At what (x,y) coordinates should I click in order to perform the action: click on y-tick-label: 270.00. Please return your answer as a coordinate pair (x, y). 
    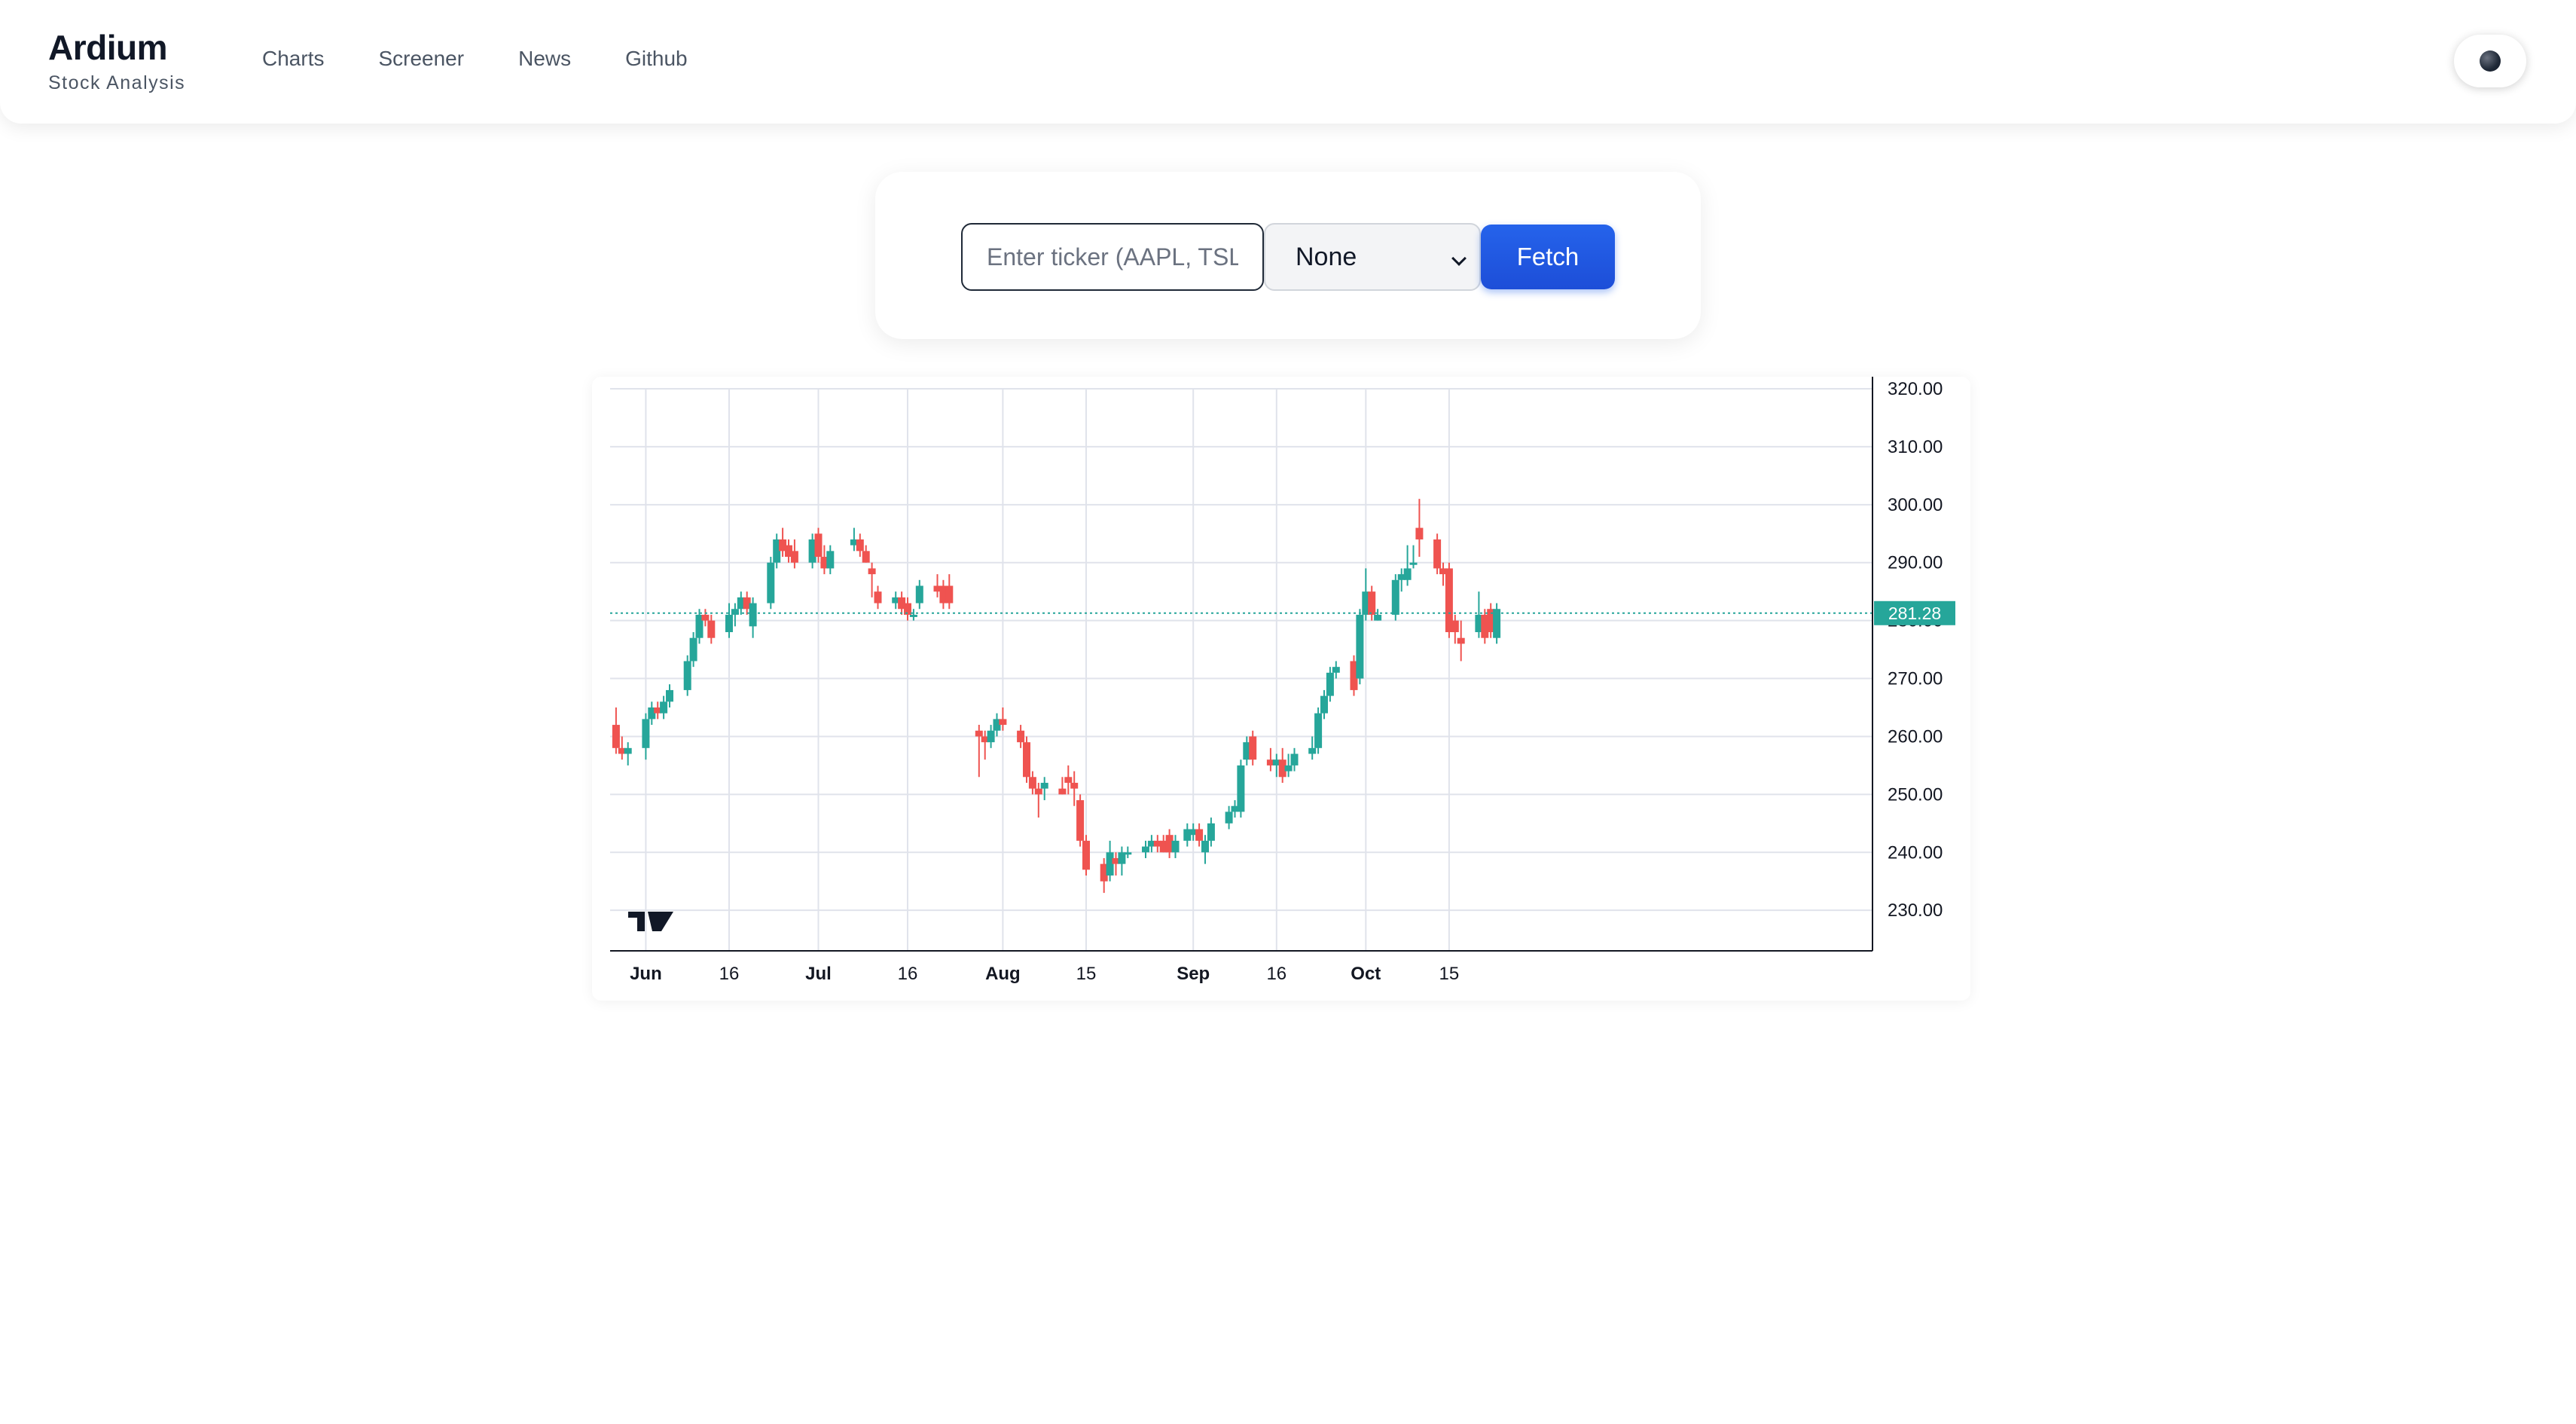
    Looking at the image, I should click on (1915, 679).